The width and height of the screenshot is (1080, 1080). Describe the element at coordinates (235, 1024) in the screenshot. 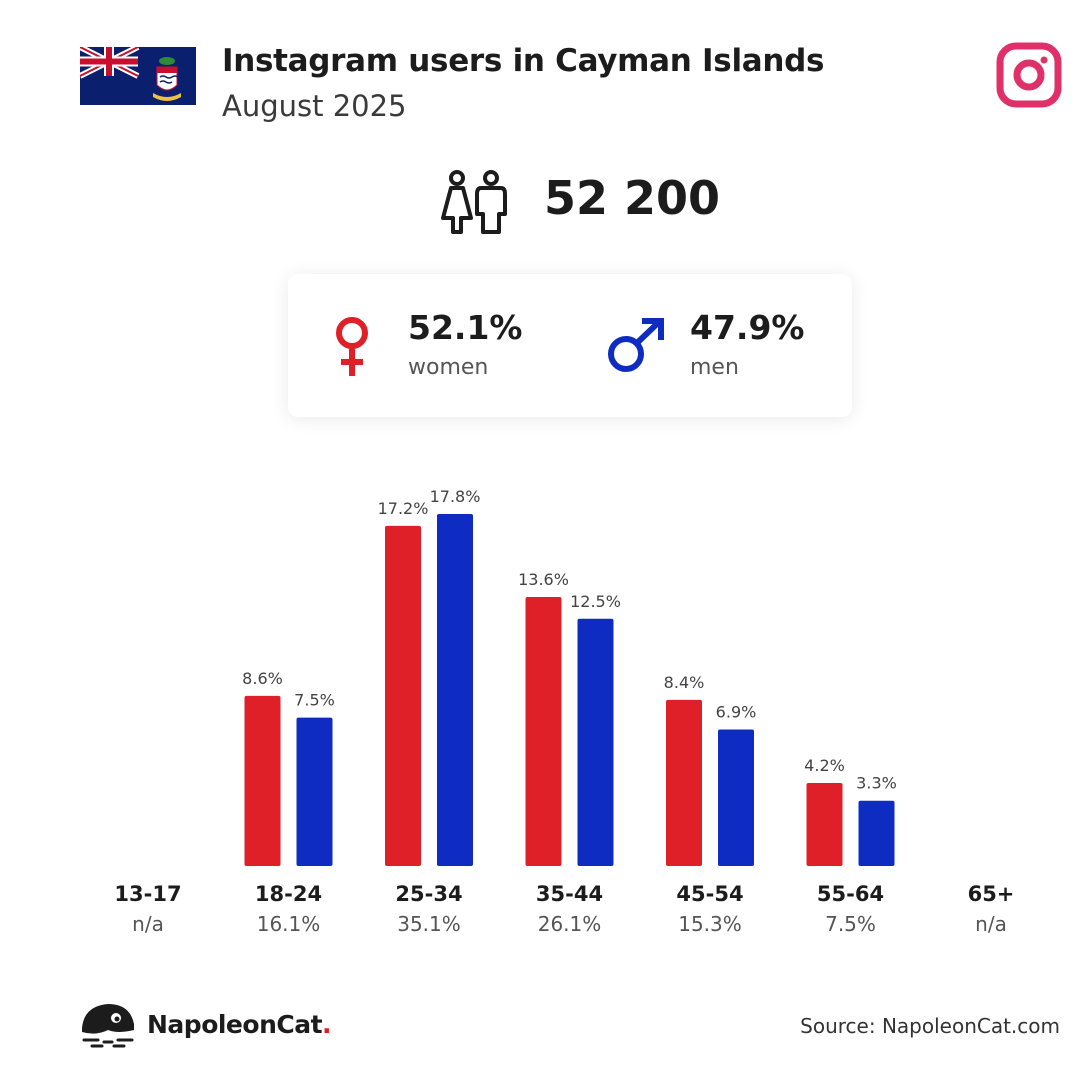

I see `brand-name-text: NapoleonCat` at that location.